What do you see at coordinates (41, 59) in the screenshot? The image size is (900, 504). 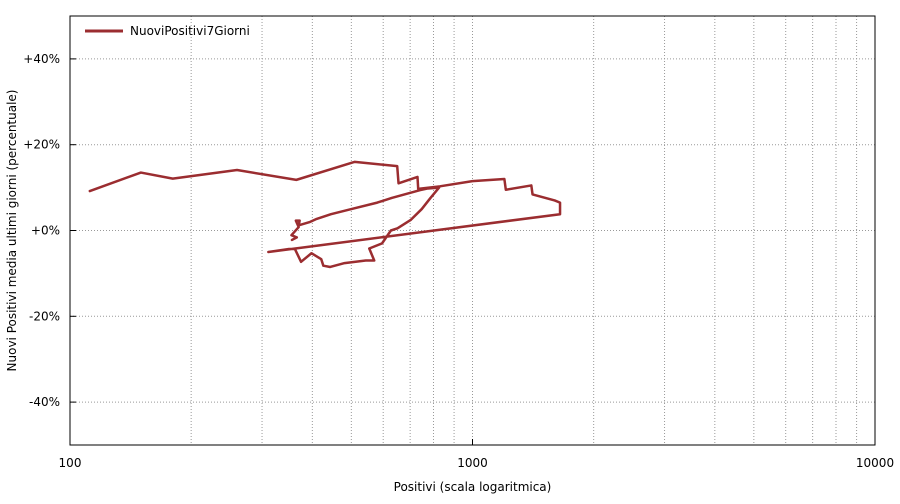 I see `y-tick-label: +40%` at bounding box center [41, 59].